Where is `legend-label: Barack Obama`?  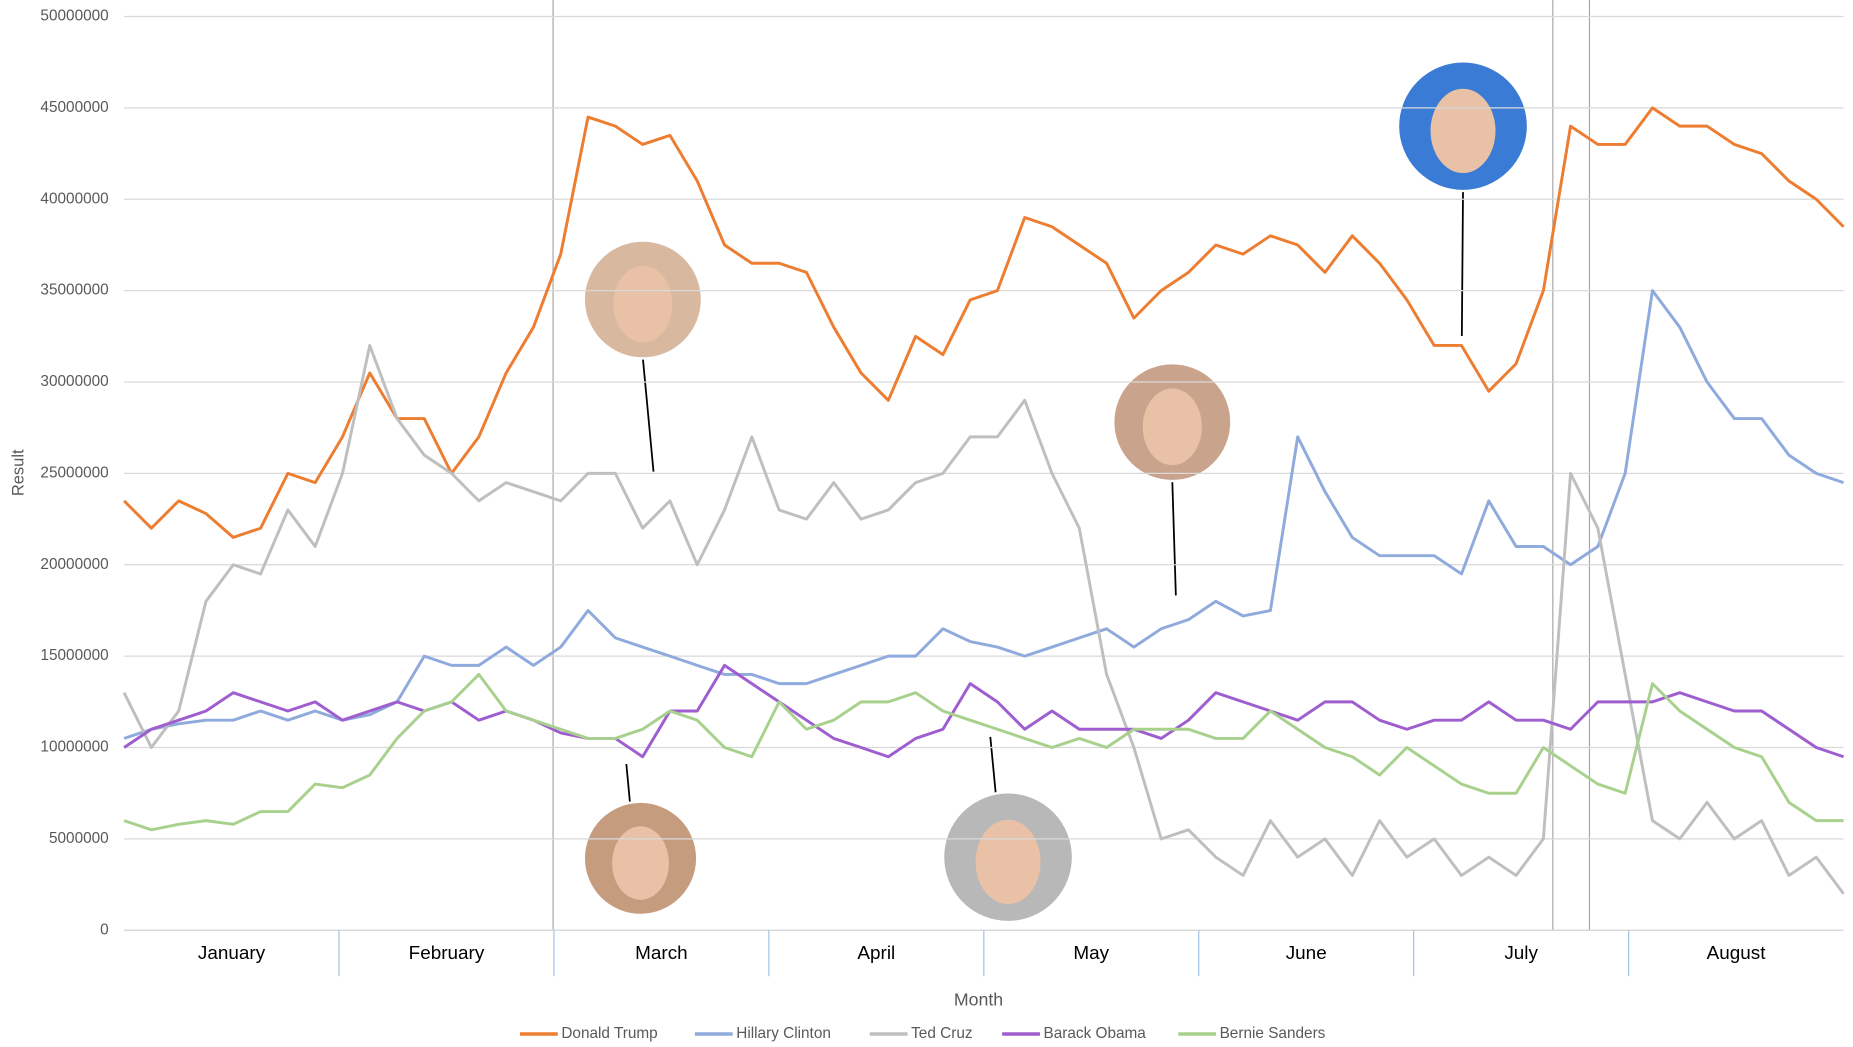
legend-label: Barack Obama is located at coordinates (1094, 1033).